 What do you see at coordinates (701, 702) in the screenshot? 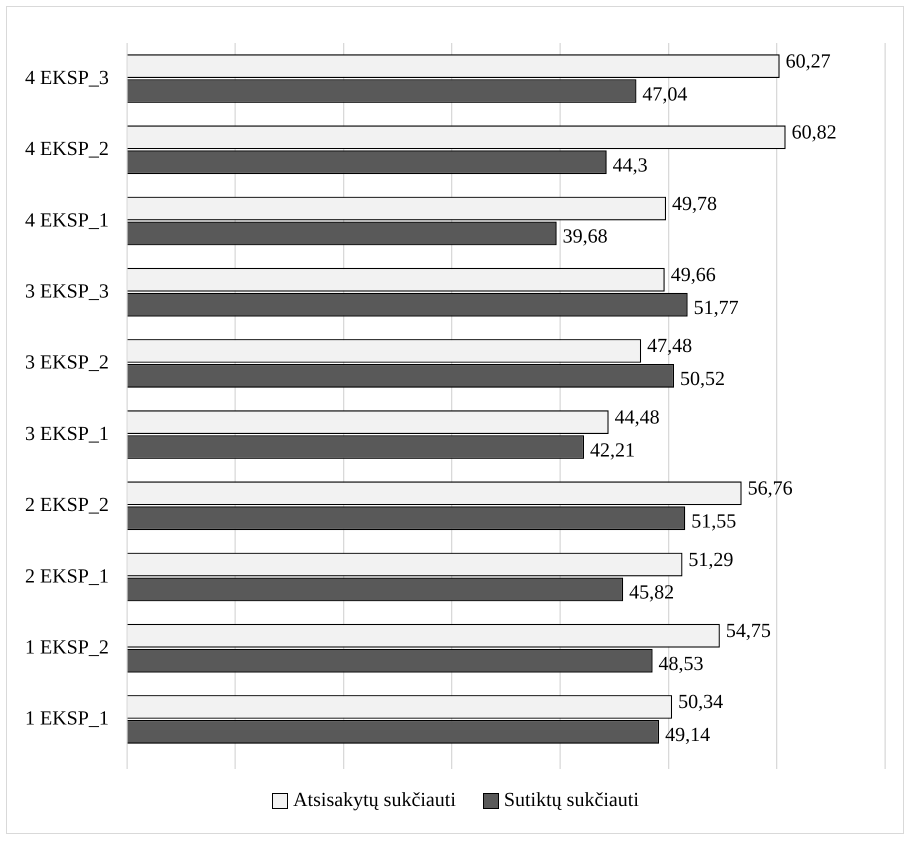
I see `data-label: 50,34` at bounding box center [701, 702].